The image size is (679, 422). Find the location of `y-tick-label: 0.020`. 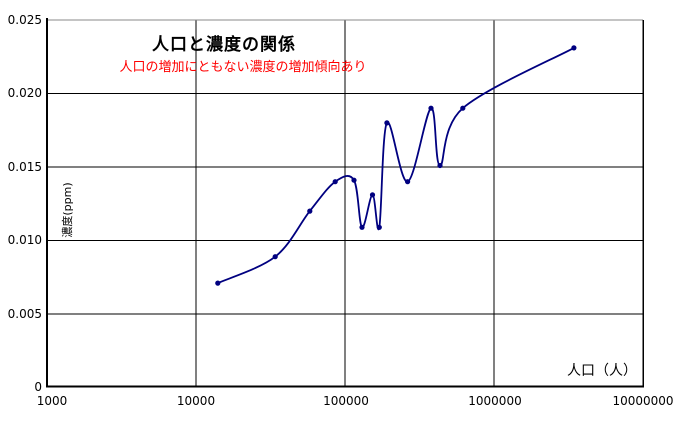

y-tick-label: 0.020 is located at coordinates (24, 93).